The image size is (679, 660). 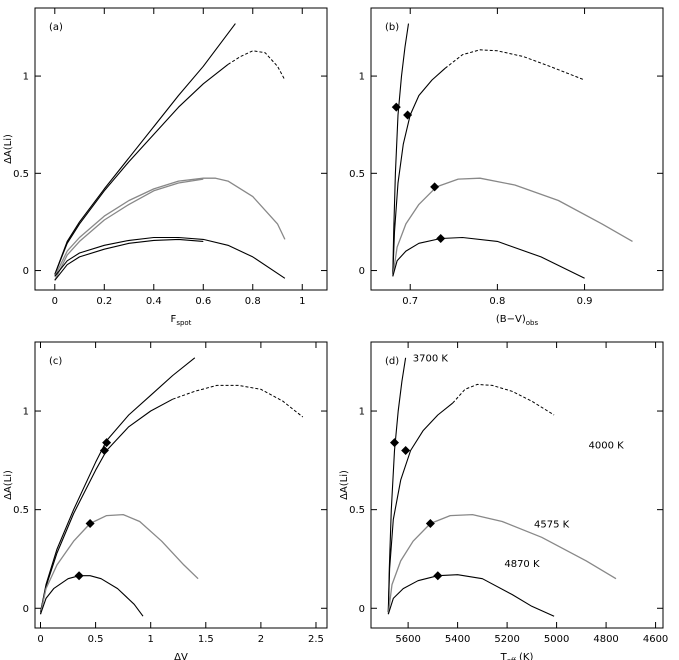 I want to click on panel-label: (a), so click(x=56, y=27).